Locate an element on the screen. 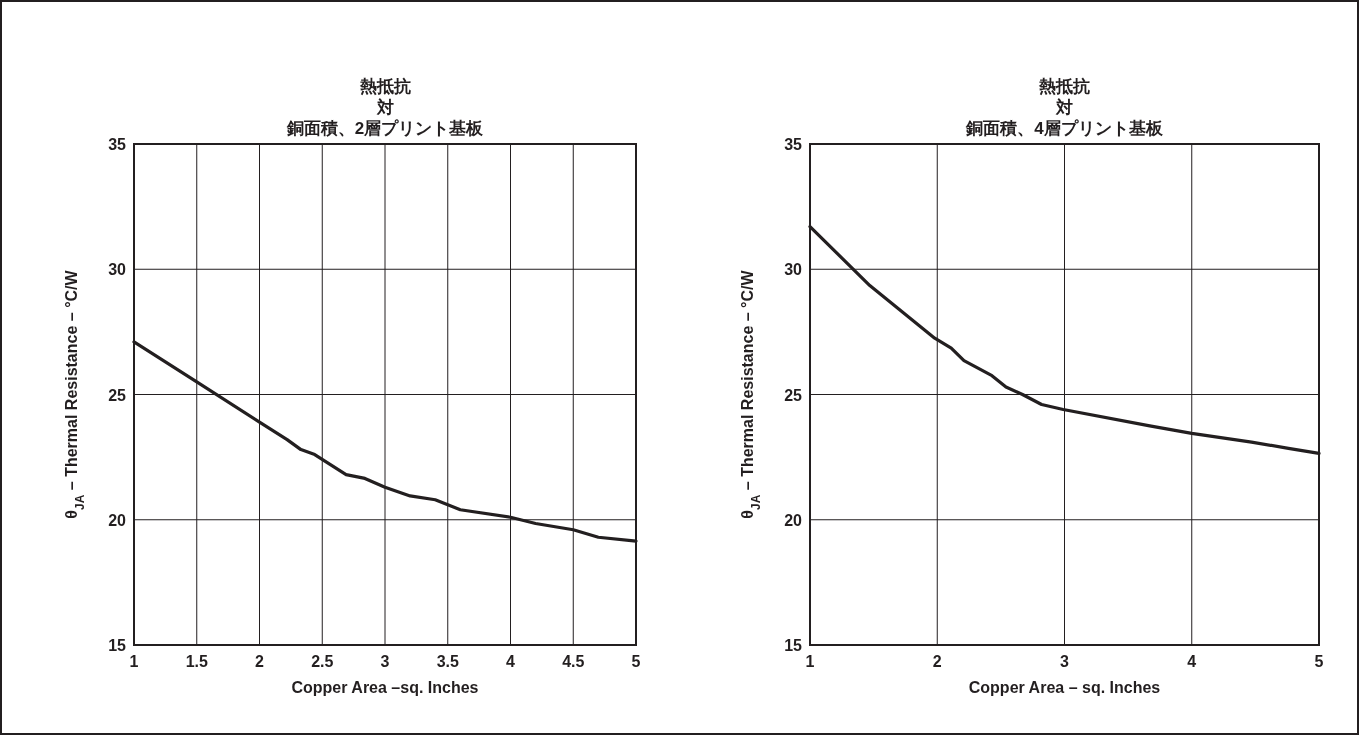 This screenshot has width=1359, height=735. text: 銅面積、2層プリント基板 is located at coordinates (385, 128).